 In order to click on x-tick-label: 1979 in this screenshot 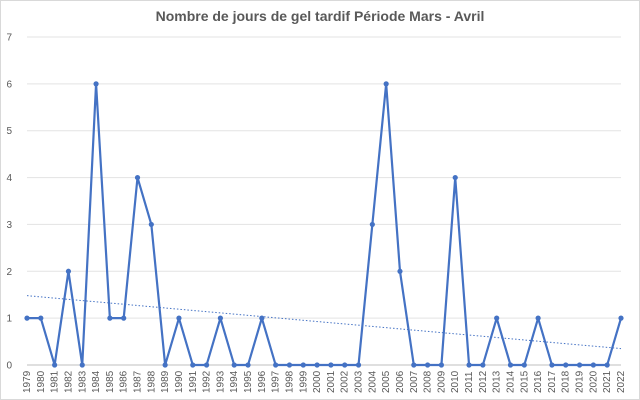, I will do `click(27, 381)`.